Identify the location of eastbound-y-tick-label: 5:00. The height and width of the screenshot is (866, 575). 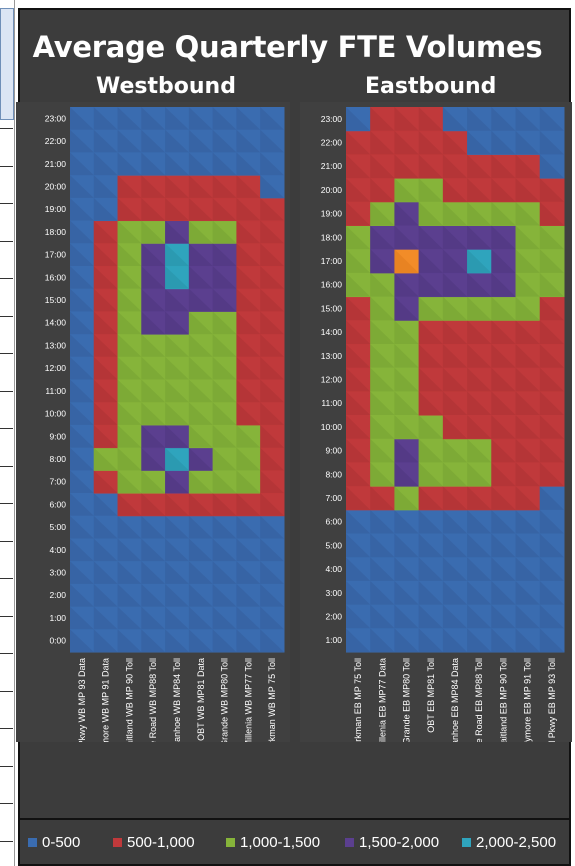
(333, 545).